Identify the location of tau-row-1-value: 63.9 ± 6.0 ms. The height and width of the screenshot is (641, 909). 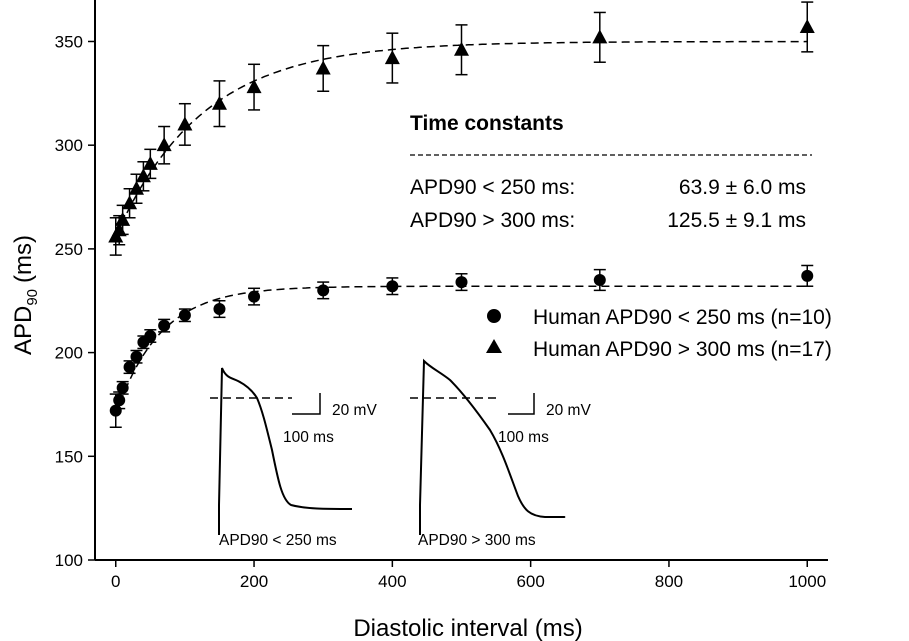
(742, 187).